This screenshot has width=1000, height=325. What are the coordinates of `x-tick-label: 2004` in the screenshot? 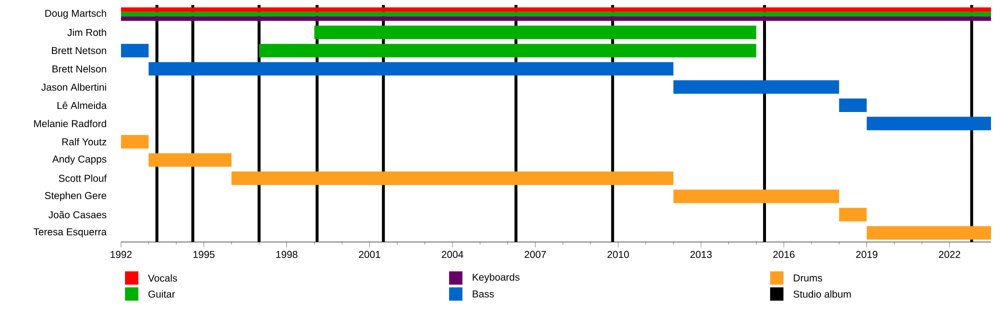 It's located at (453, 254).